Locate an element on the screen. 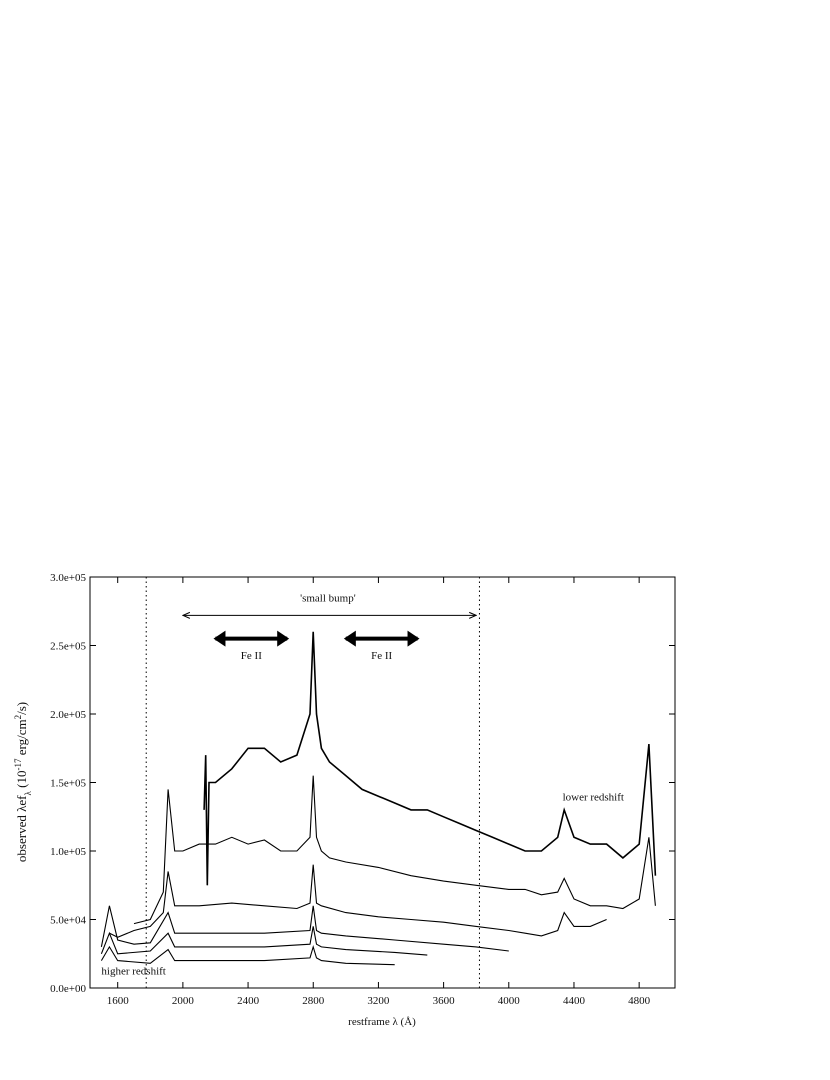  x-tick-label: 4400 is located at coordinates (574, 1001).